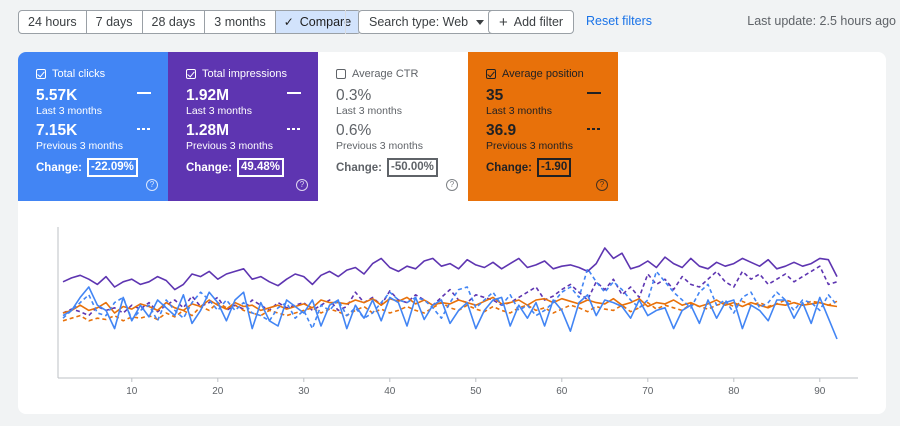  What do you see at coordinates (820, 391) in the screenshot?
I see `x-tick-label: 90` at bounding box center [820, 391].